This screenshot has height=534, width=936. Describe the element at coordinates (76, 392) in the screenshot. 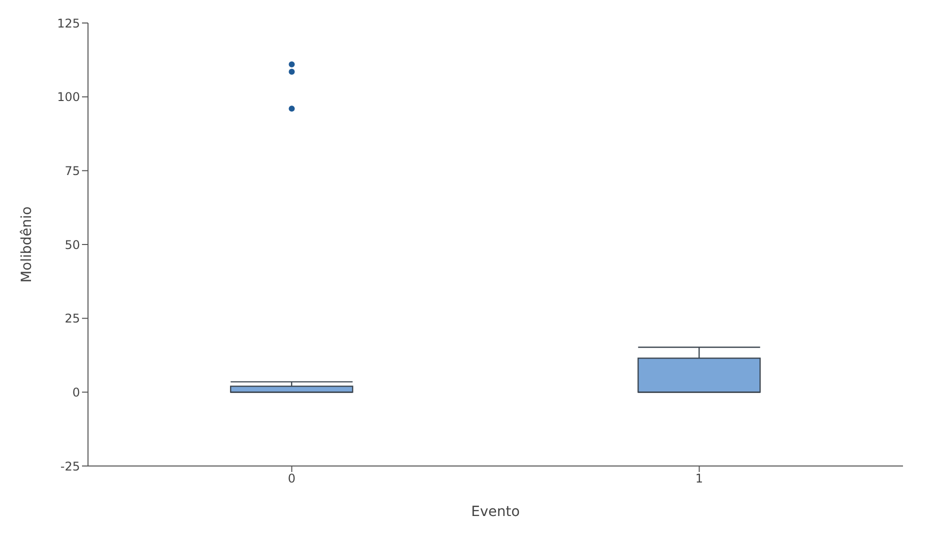

I see `y-tick-label: 0` at that location.